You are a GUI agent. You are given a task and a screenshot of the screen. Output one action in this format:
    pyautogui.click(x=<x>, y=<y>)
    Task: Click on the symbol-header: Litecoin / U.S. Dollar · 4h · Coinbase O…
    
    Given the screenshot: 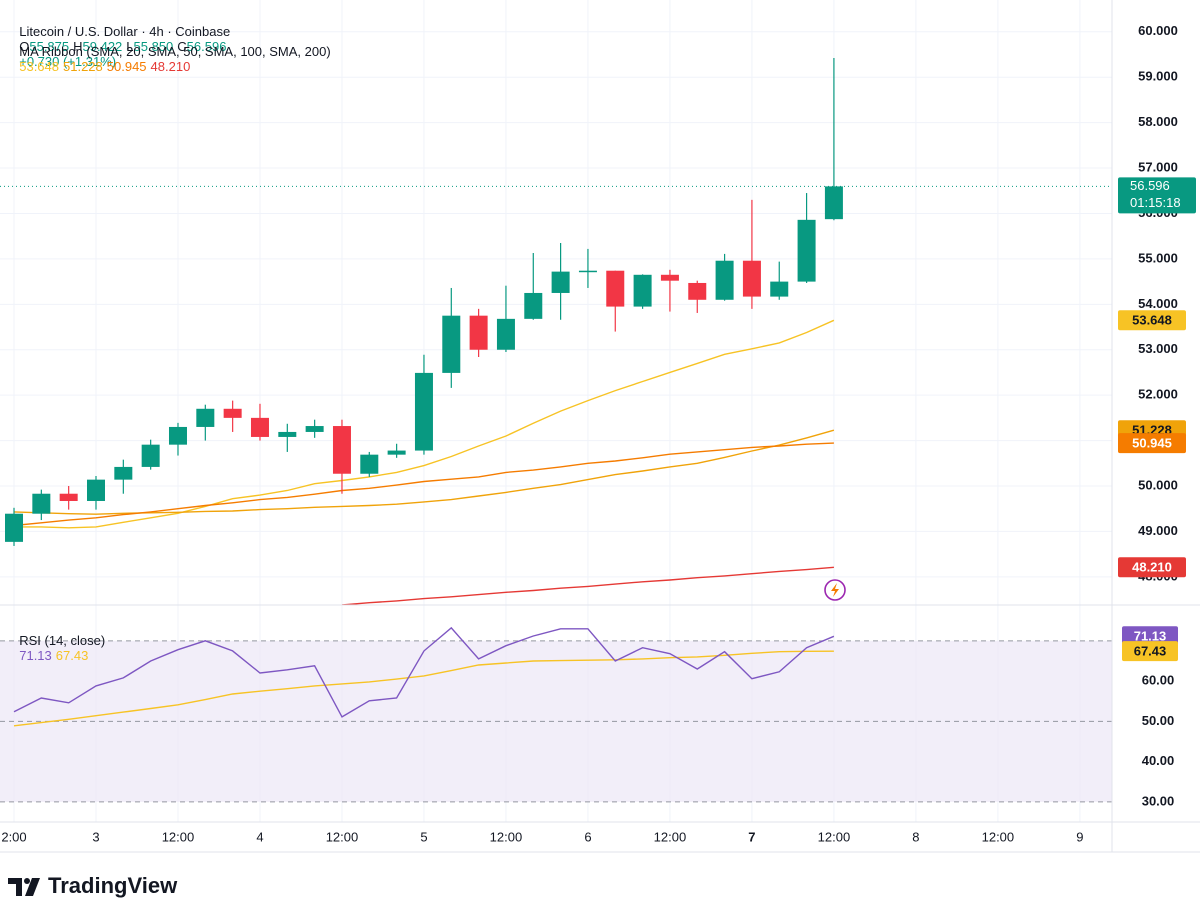 What is the action you would take?
    pyautogui.click(x=123, y=39)
    